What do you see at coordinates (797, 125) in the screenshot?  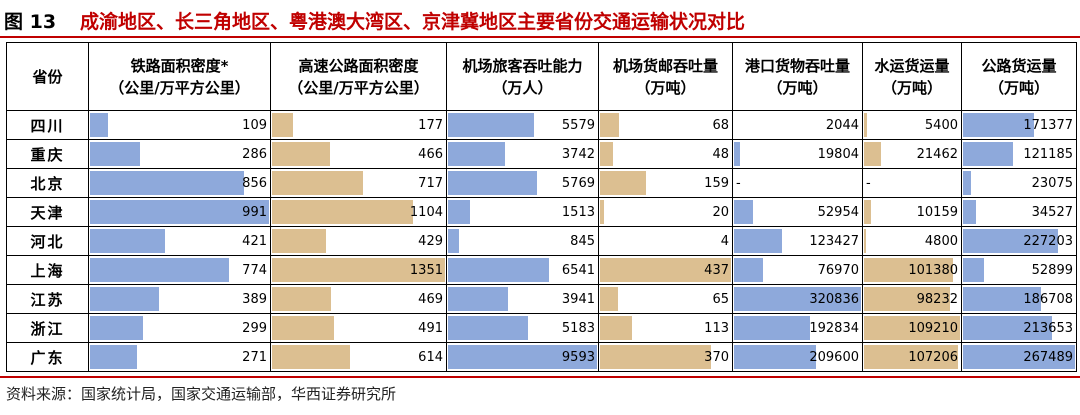 I see `data-cell: 2044` at bounding box center [797, 125].